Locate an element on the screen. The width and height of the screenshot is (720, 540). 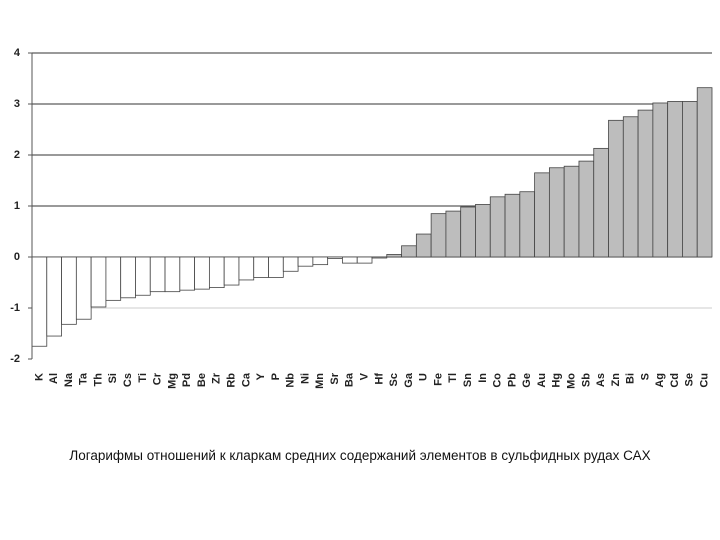
x-tick-label: Pd is located at coordinates (187, 380).